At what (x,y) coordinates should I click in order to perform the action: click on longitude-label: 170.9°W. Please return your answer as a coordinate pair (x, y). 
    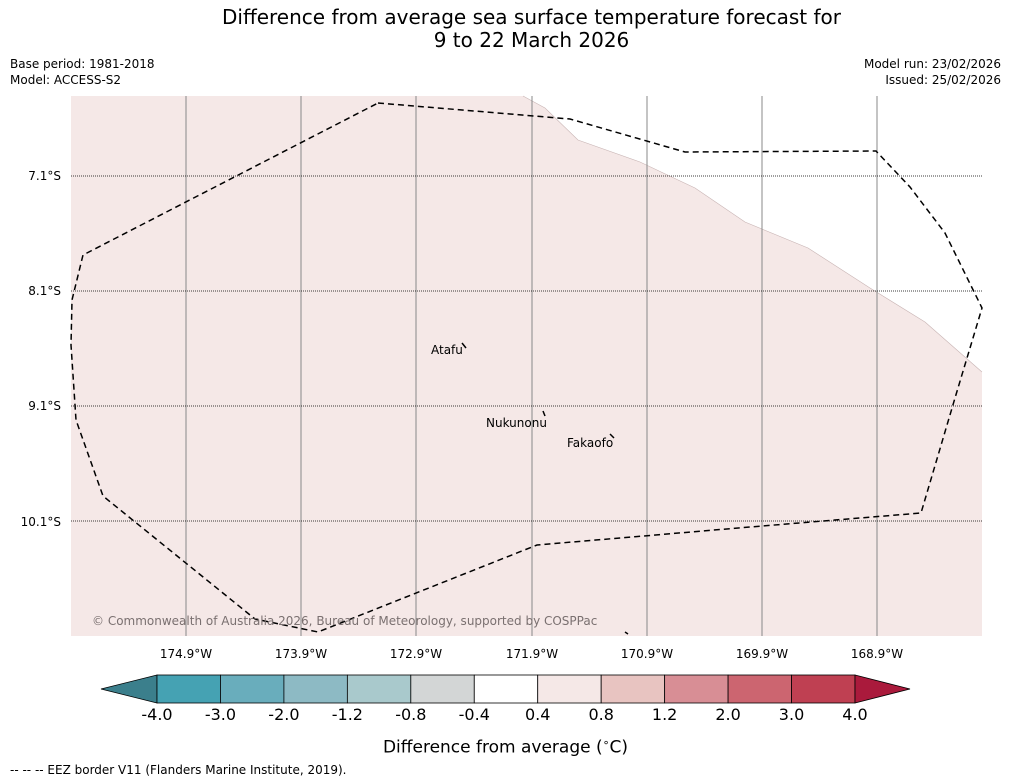
    Looking at the image, I should click on (647, 654).